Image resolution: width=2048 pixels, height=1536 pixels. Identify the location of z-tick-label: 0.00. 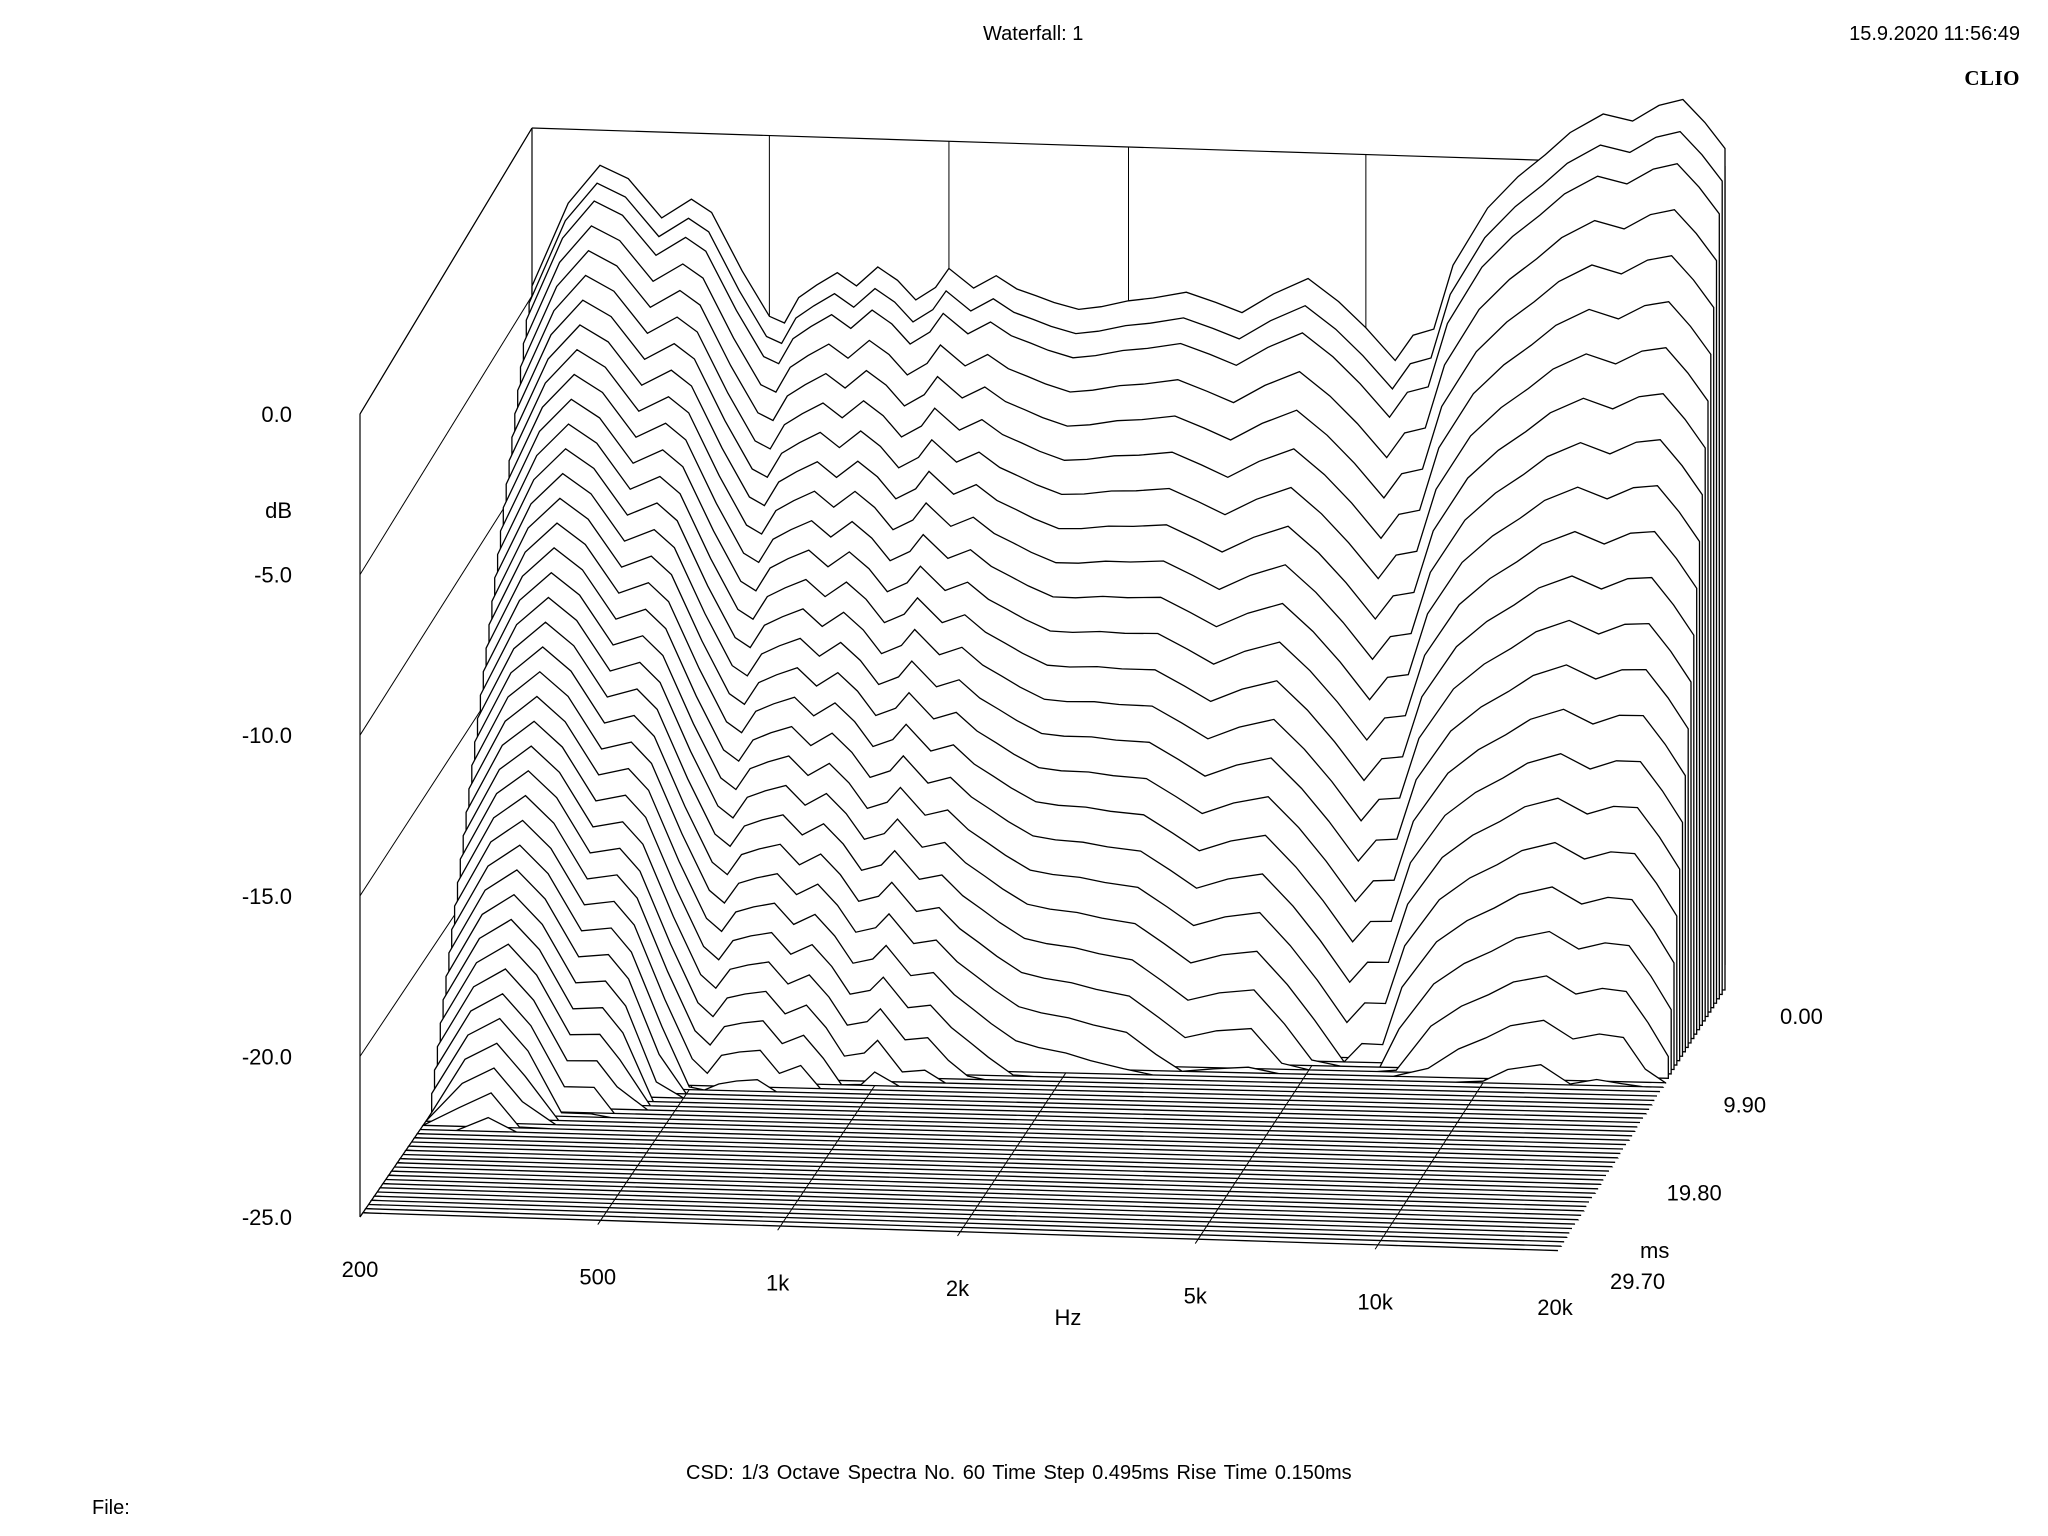
(1801, 1016).